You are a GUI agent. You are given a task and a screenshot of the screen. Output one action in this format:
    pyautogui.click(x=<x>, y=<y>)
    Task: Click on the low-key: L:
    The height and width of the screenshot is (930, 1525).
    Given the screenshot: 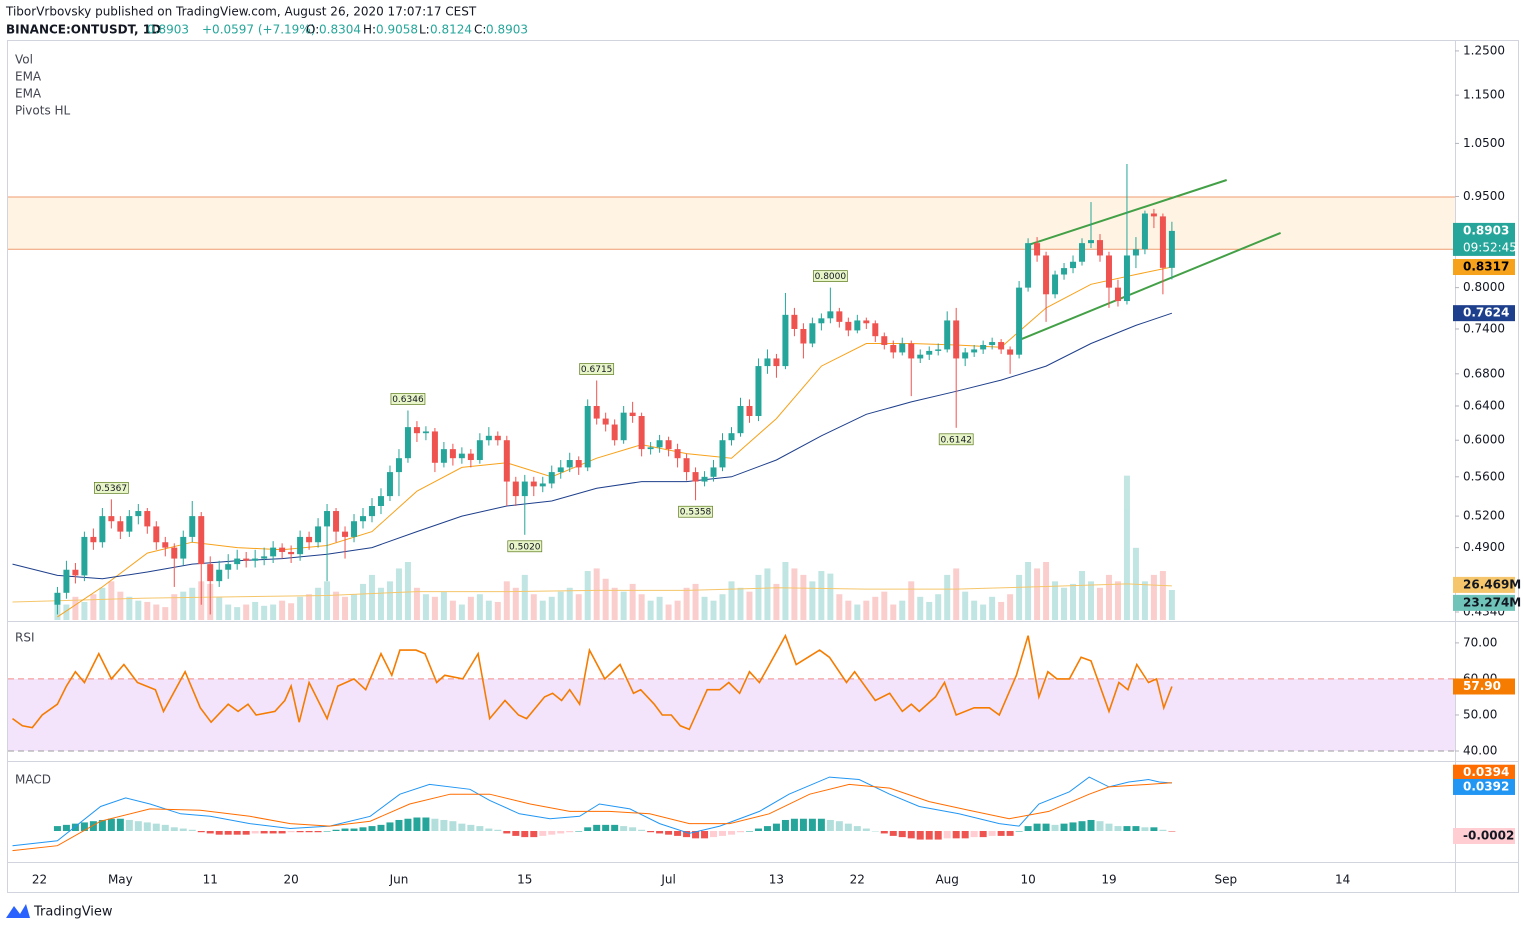 What is the action you would take?
    pyautogui.click(x=424, y=30)
    